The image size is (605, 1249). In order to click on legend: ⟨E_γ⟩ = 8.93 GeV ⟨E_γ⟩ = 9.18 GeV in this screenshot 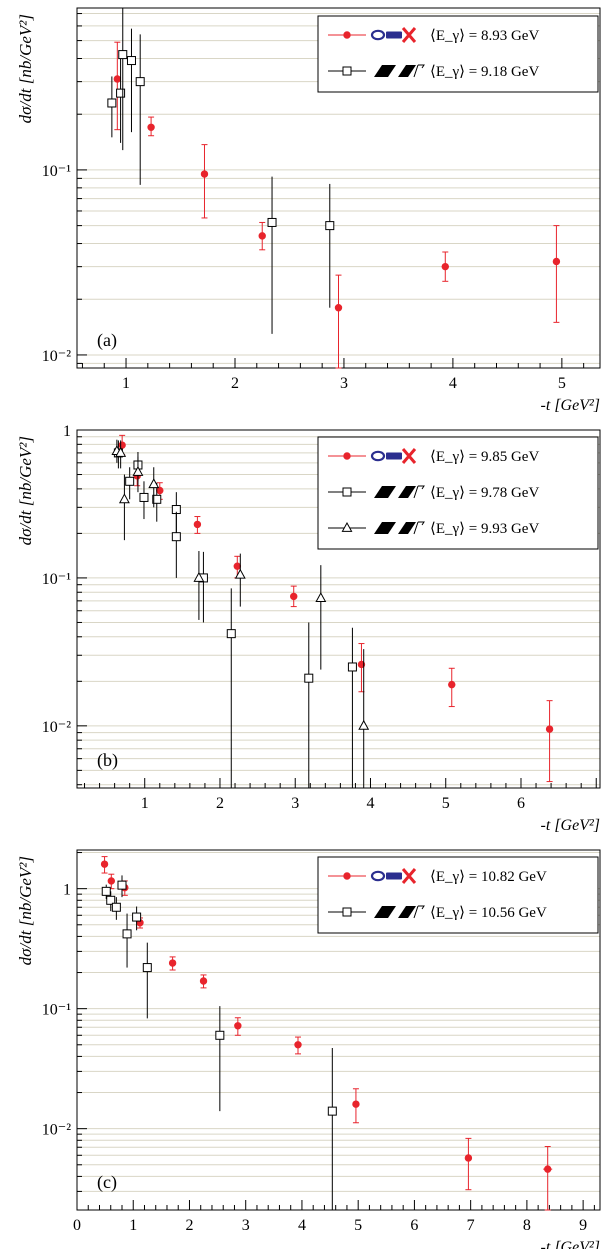, I will do `click(458, 54)`.